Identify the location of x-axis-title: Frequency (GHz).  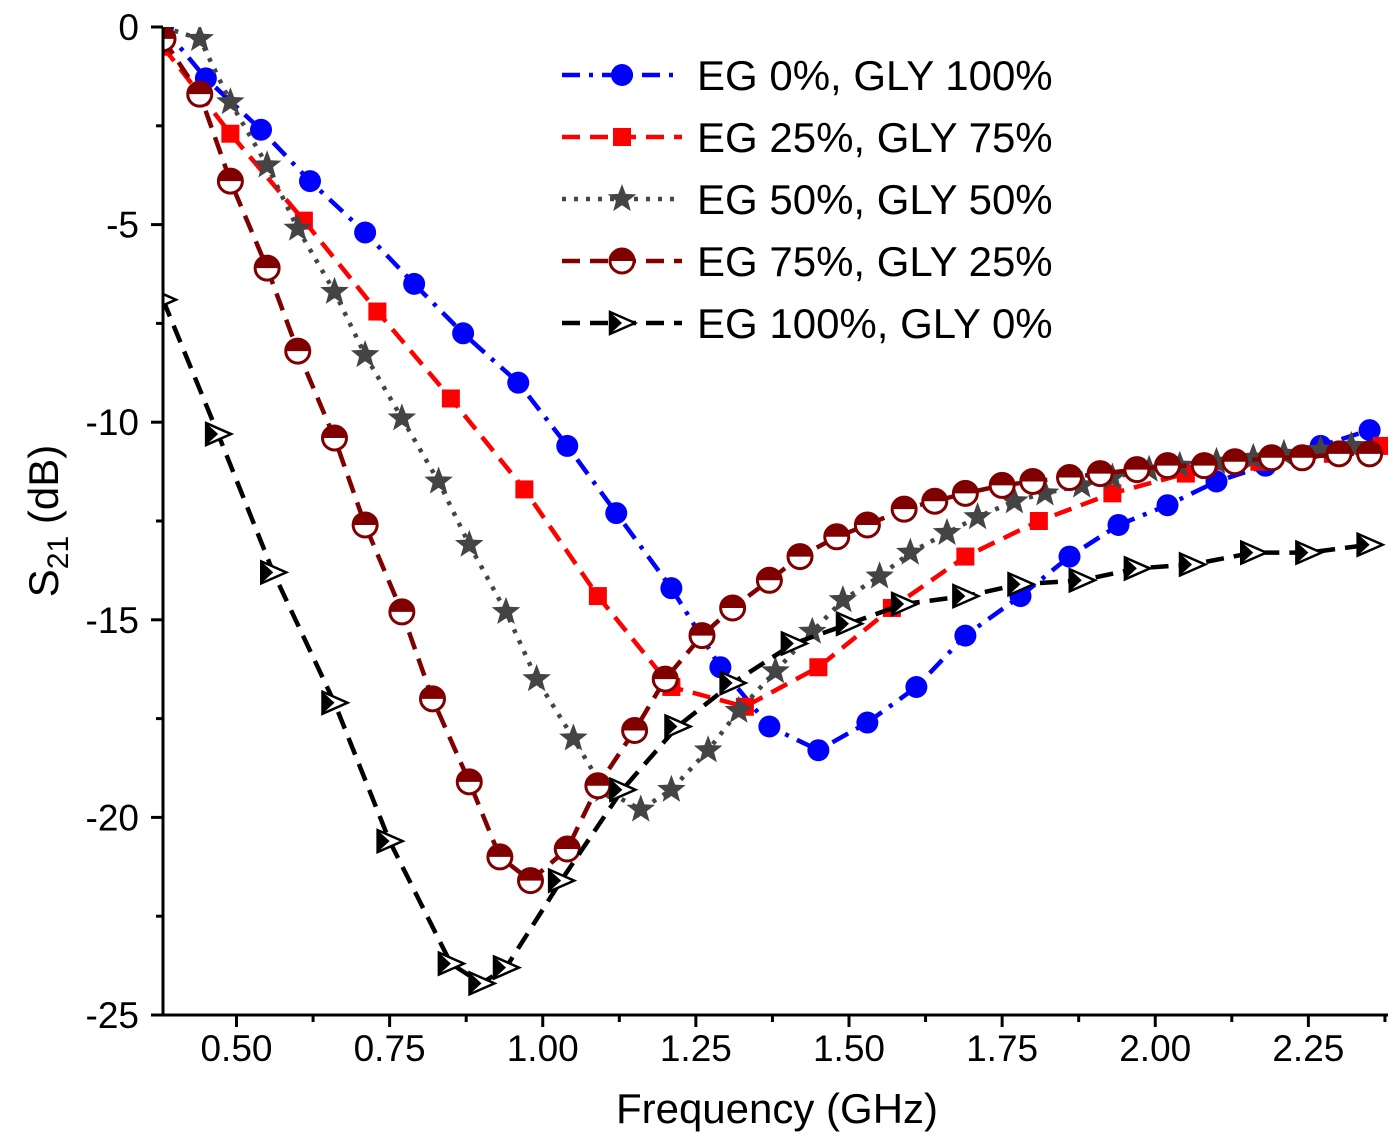
(777, 1108).